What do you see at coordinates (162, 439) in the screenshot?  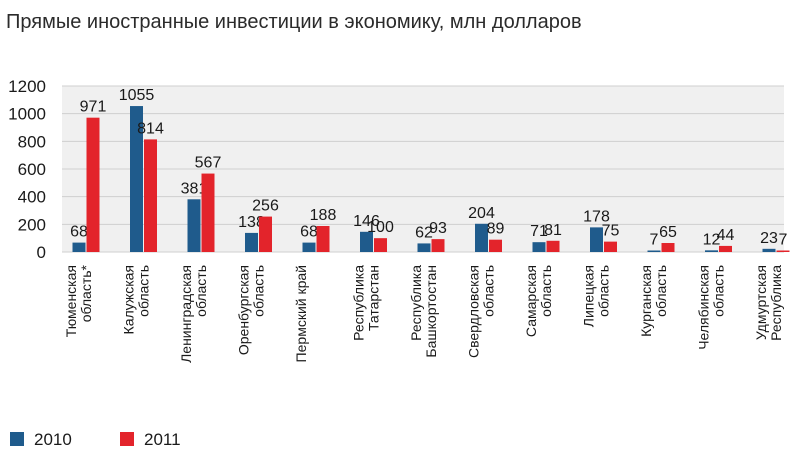 I see `legend-label-2011: 2011` at bounding box center [162, 439].